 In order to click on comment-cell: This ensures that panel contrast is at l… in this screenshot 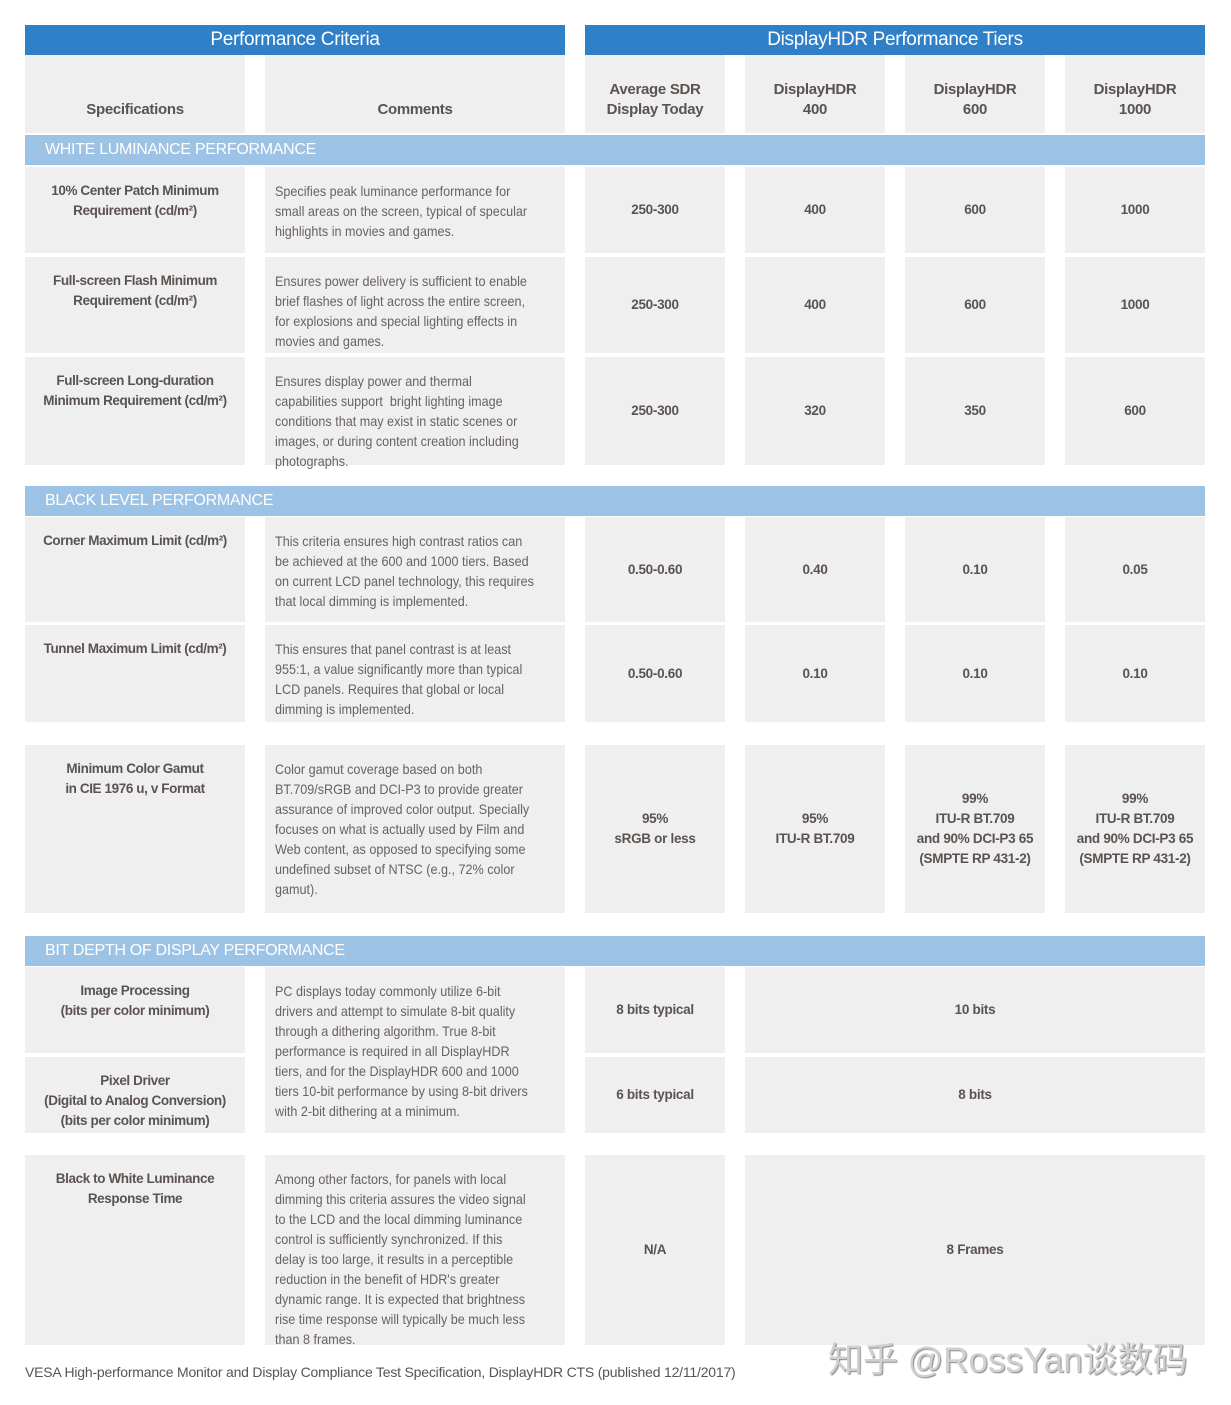, I will do `click(415, 673)`.